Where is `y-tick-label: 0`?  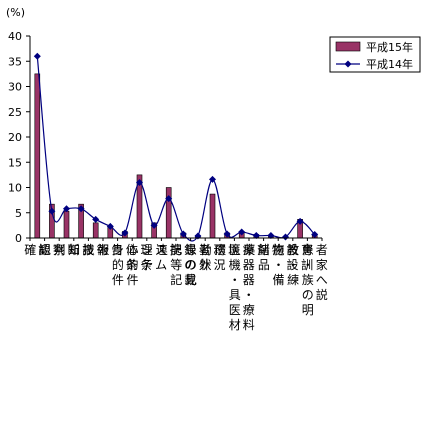
y-tick-label: 0 is located at coordinates (18, 238).